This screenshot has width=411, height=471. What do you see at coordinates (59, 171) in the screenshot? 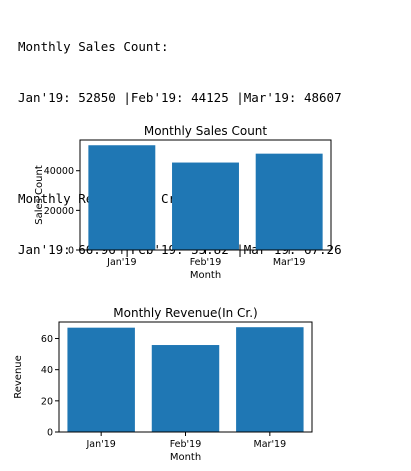
I see `sales-chart-ytick-label-2: 40000` at bounding box center [59, 171].